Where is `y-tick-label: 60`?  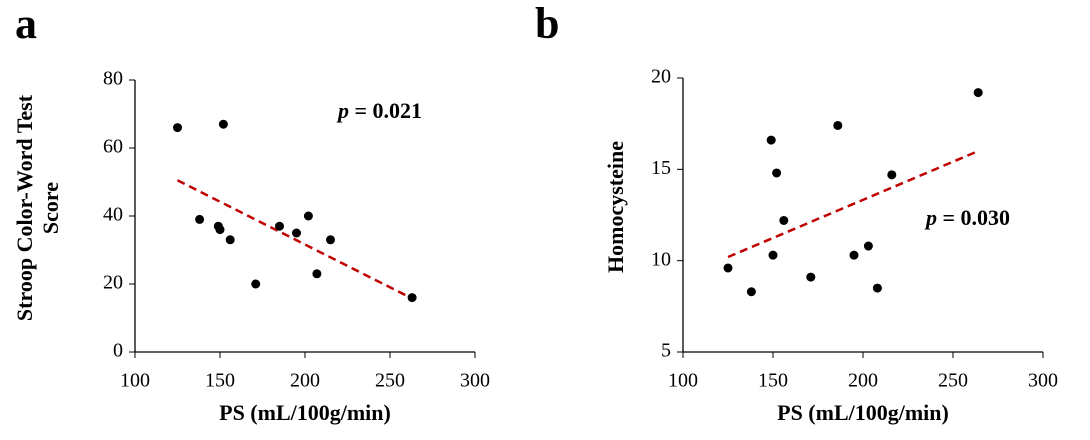 y-tick-label: 60 is located at coordinates (113, 147).